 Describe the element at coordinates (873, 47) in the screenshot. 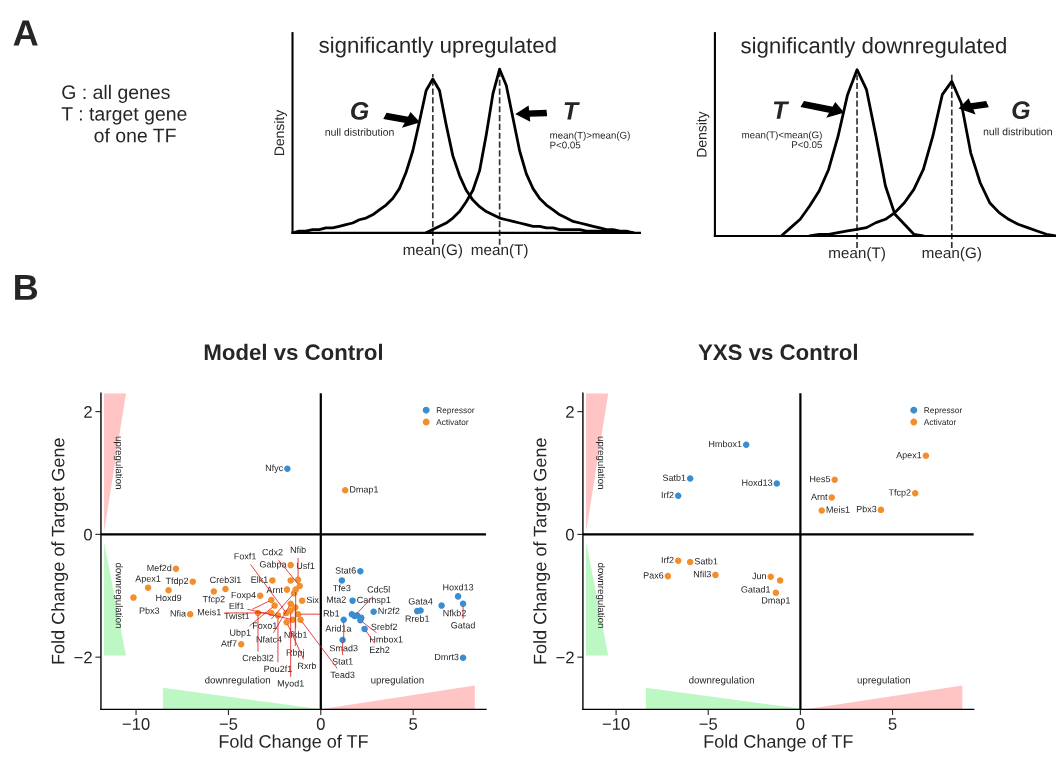

I see `chart-title: significantly downregulated` at that location.